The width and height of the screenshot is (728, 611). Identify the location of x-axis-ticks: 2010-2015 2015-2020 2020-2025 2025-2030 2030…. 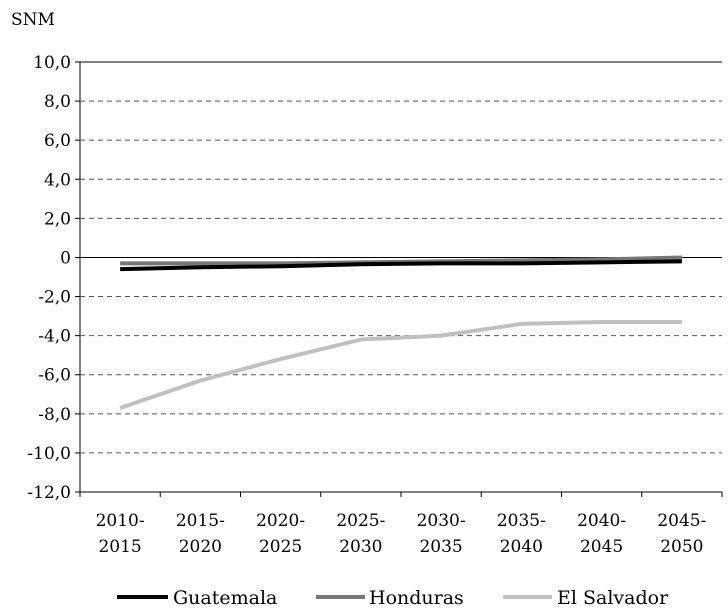
(401, 524).